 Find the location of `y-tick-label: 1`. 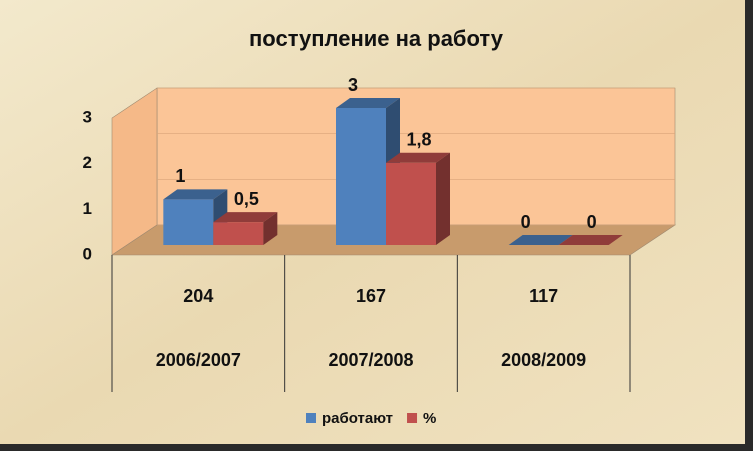

y-tick-label: 1 is located at coordinates (87, 208).